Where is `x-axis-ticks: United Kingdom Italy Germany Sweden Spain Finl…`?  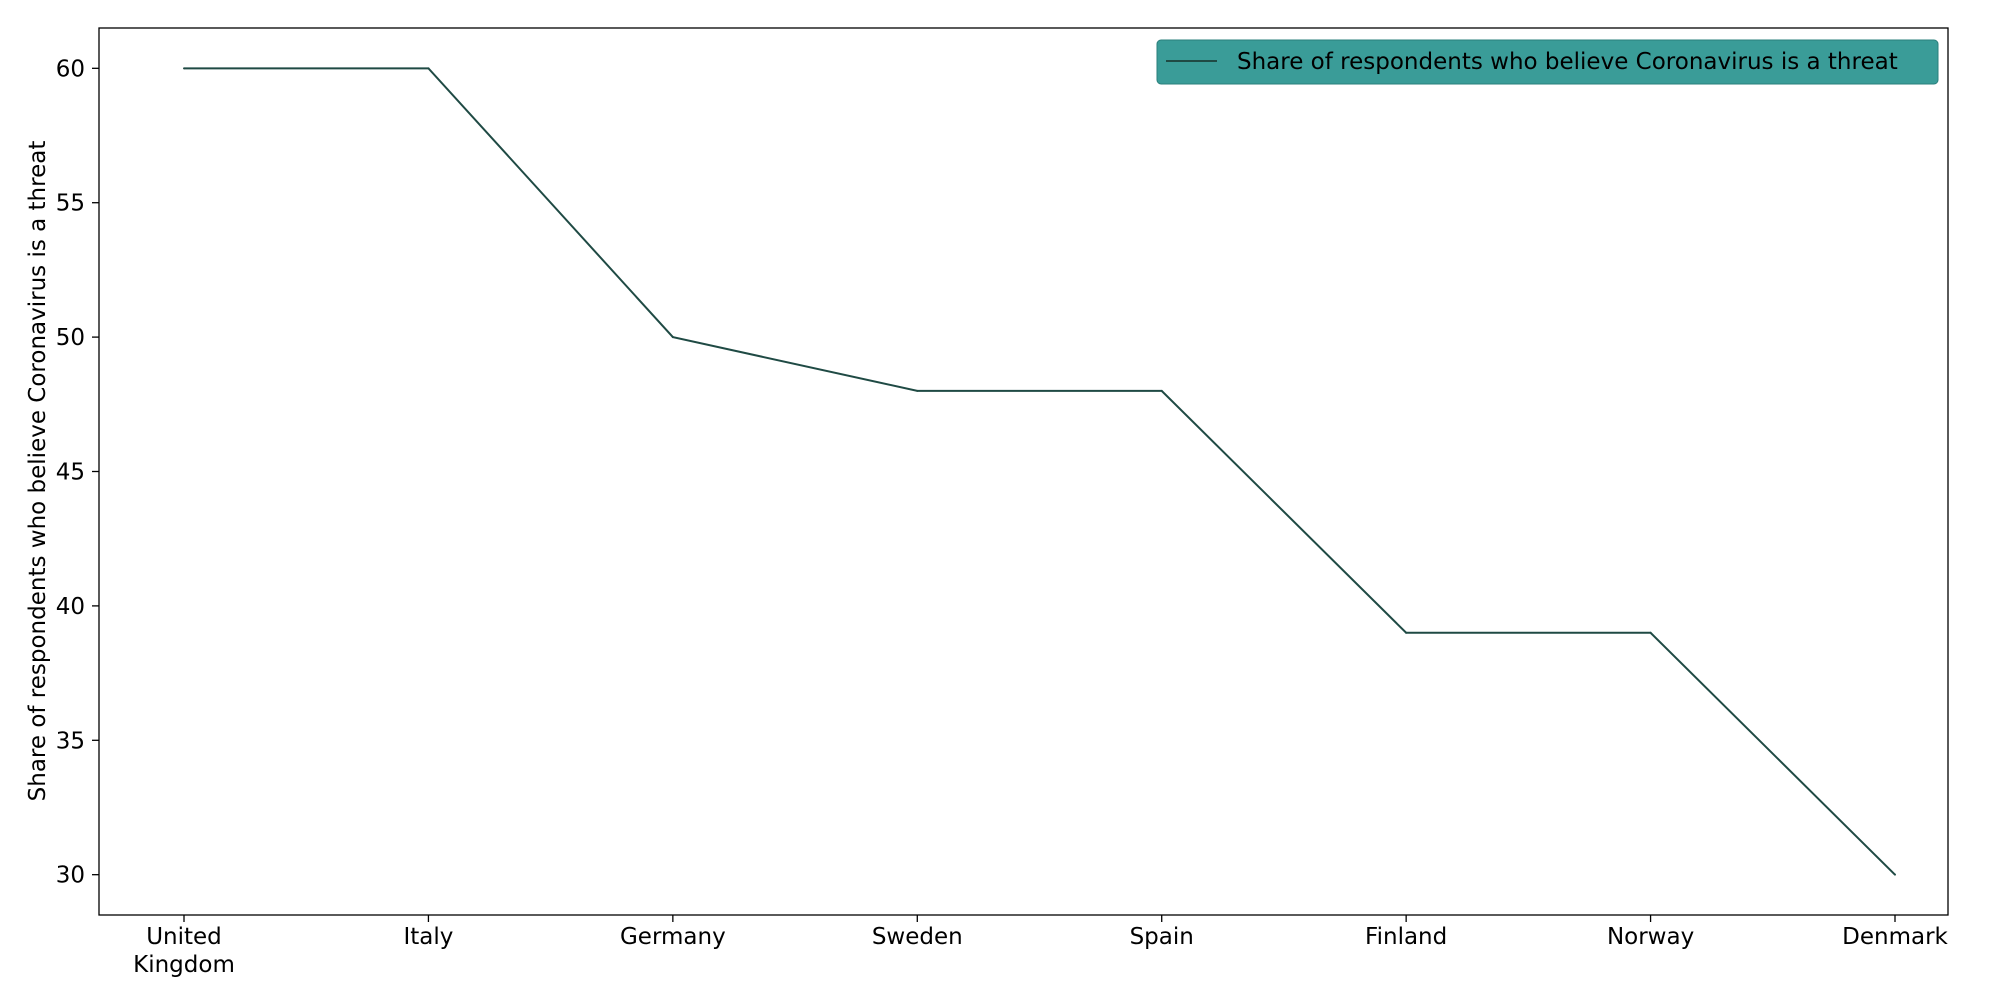 x-axis-ticks: United Kingdom Italy Germany Sweden Spain Finl… is located at coordinates (1041, 946).